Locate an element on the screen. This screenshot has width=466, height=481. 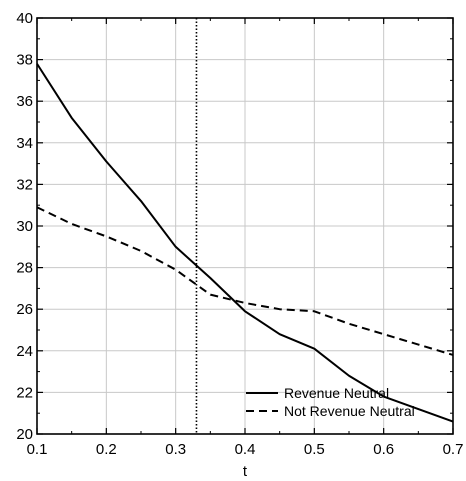
y-tick-label: 34 is located at coordinates (24, 143).